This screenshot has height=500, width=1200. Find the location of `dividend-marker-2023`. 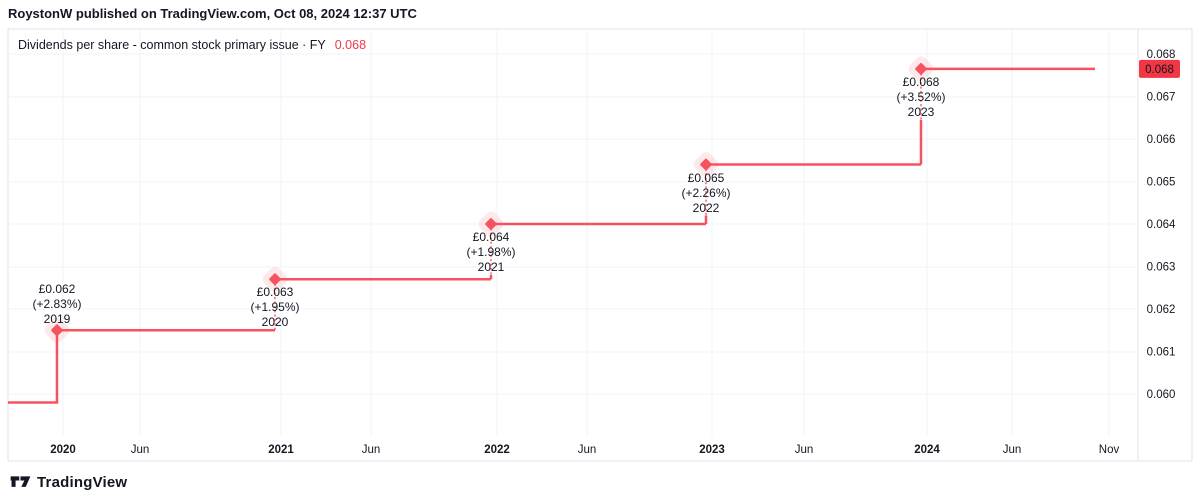

dividend-marker-2023 is located at coordinates (921, 69).